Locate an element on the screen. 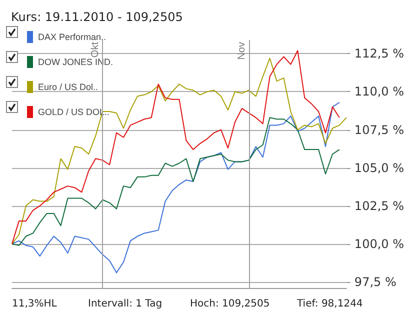  annotation: Okt is located at coordinates (96, 50).